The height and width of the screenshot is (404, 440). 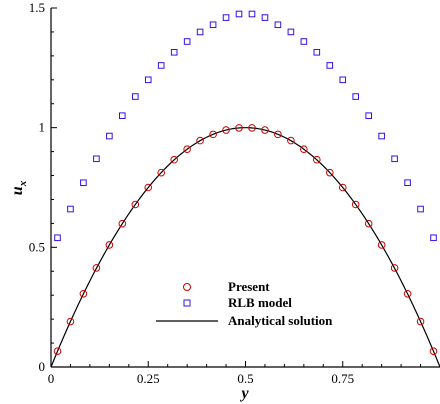 I want to click on legend-rlb-label: RLB model, so click(x=260, y=302).